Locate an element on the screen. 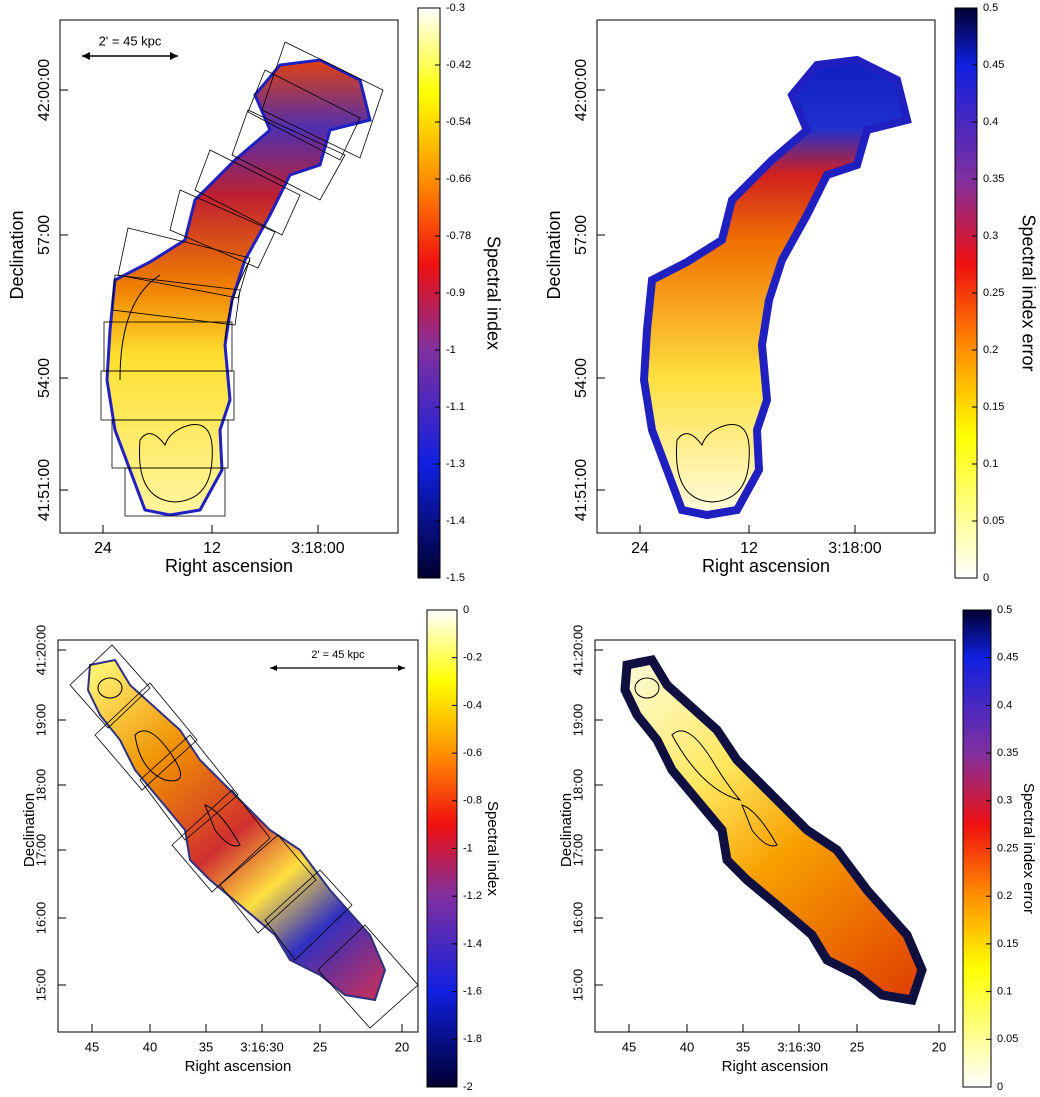 Image resolution: width=1040 pixels, height=1097 pixels. colorbar-tick-label: -0.78 is located at coordinates (458, 236).